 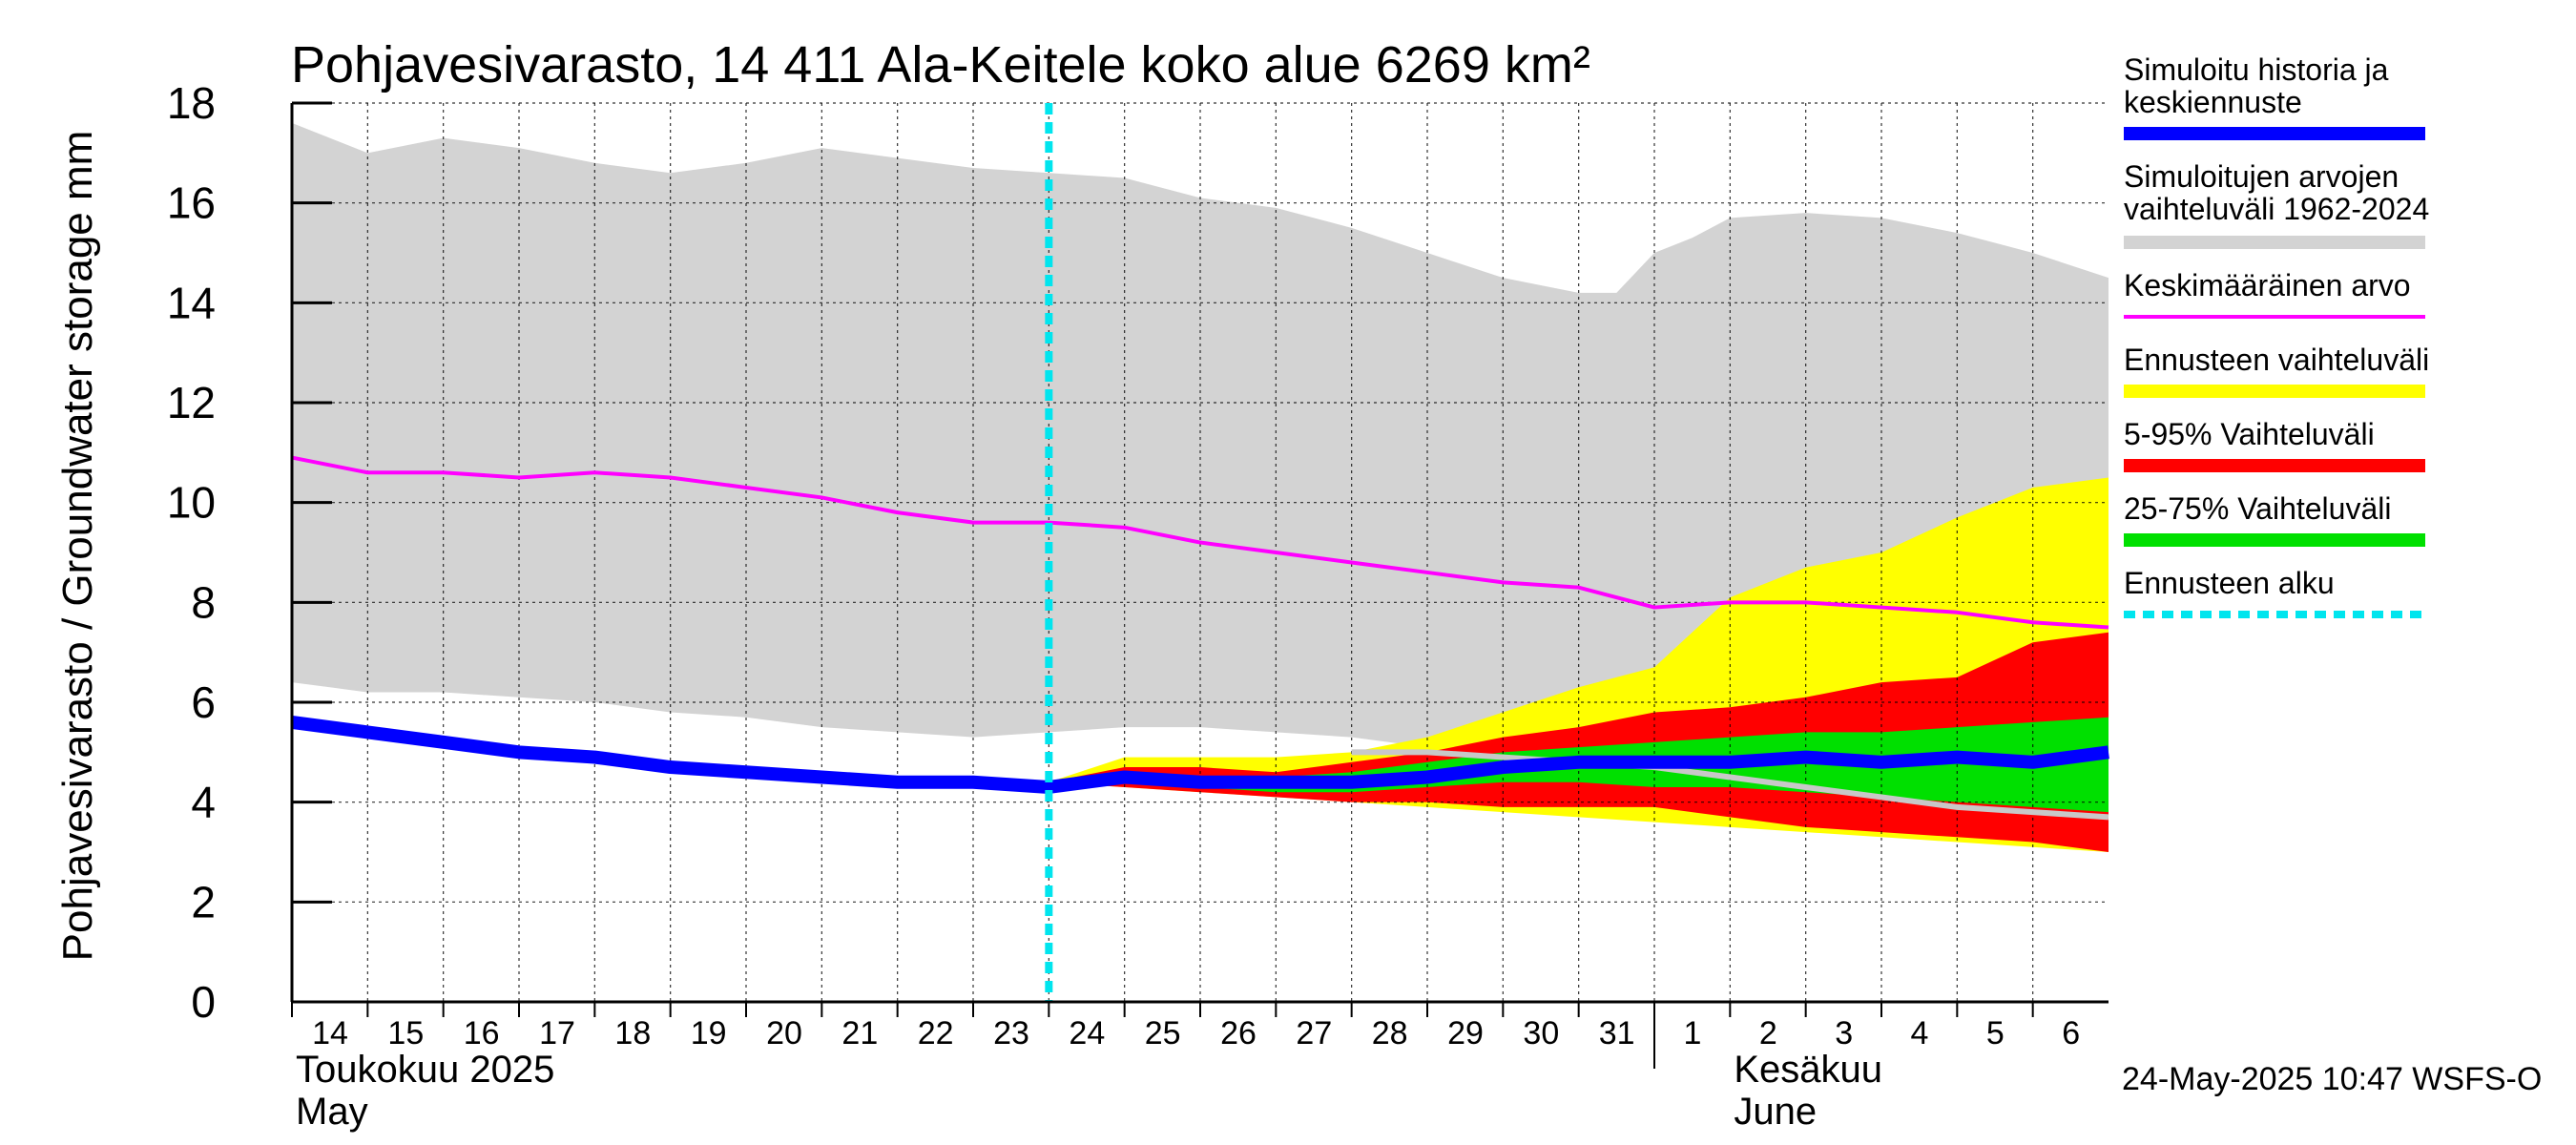 I want to click on x-tick-label: 4, so click(x=1920, y=1033).